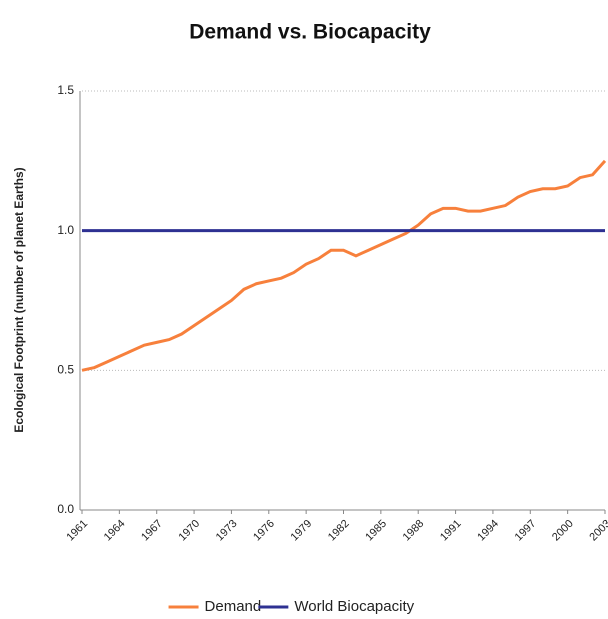 Image resolution: width=608 pixels, height=619 pixels. What do you see at coordinates (302, 531) in the screenshot?
I see `x-tick-label: 1979` at bounding box center [302, 531].